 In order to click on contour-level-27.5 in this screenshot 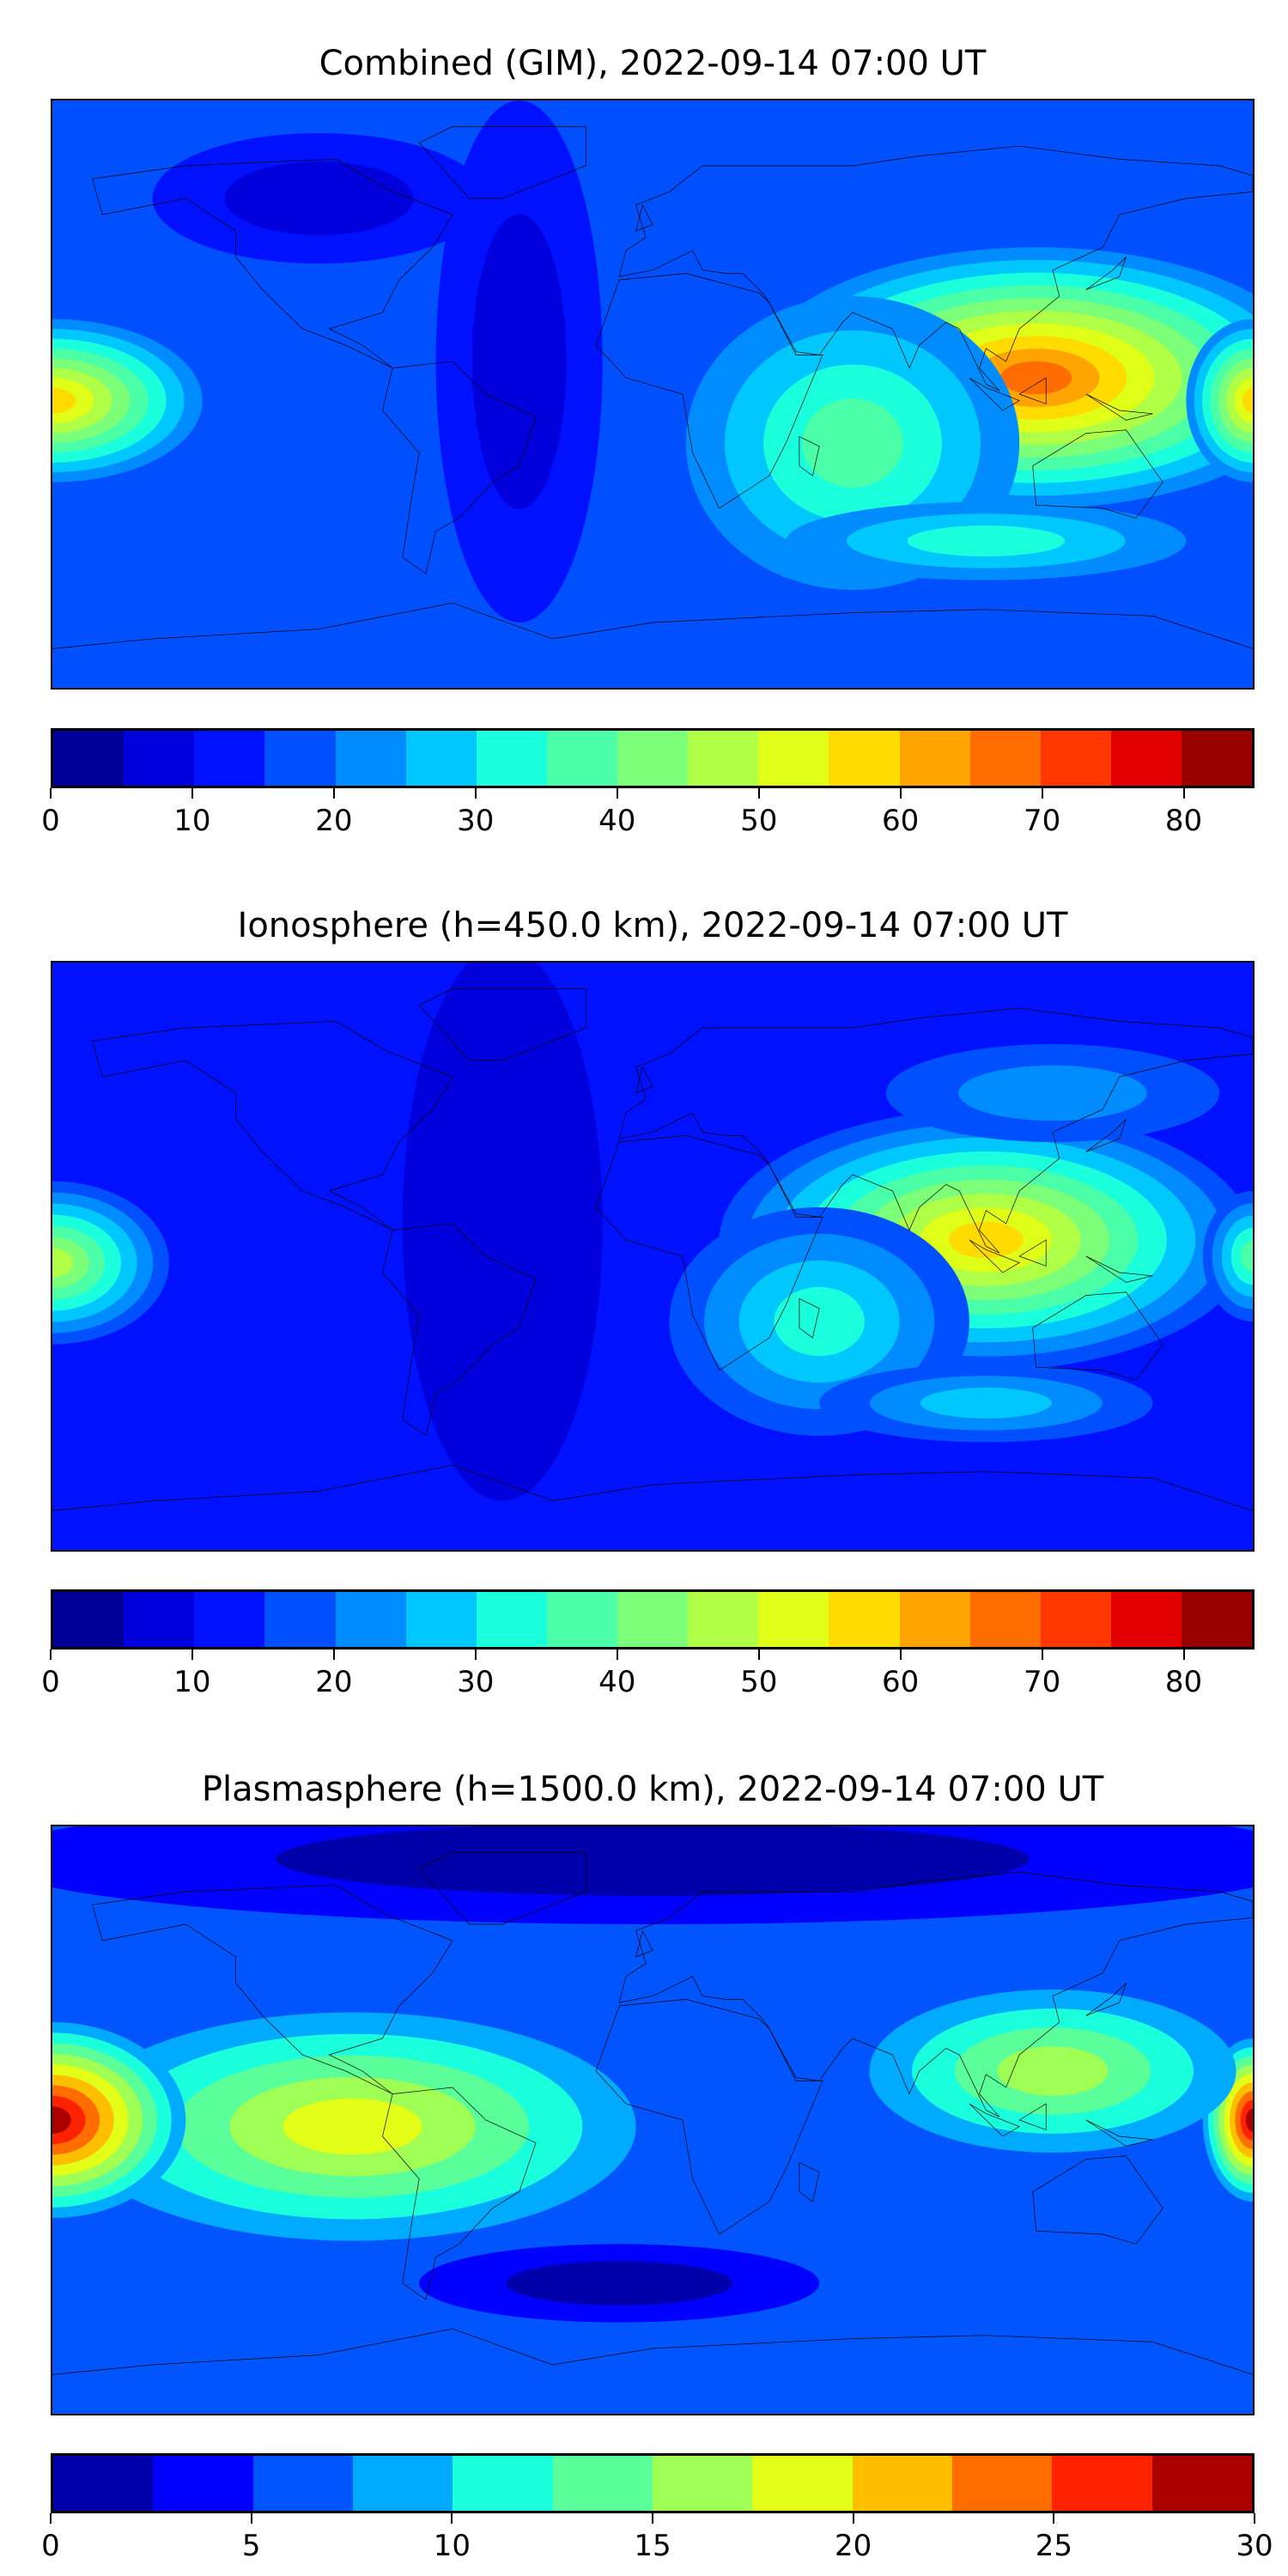, I will do `click(1249, 2120)`.